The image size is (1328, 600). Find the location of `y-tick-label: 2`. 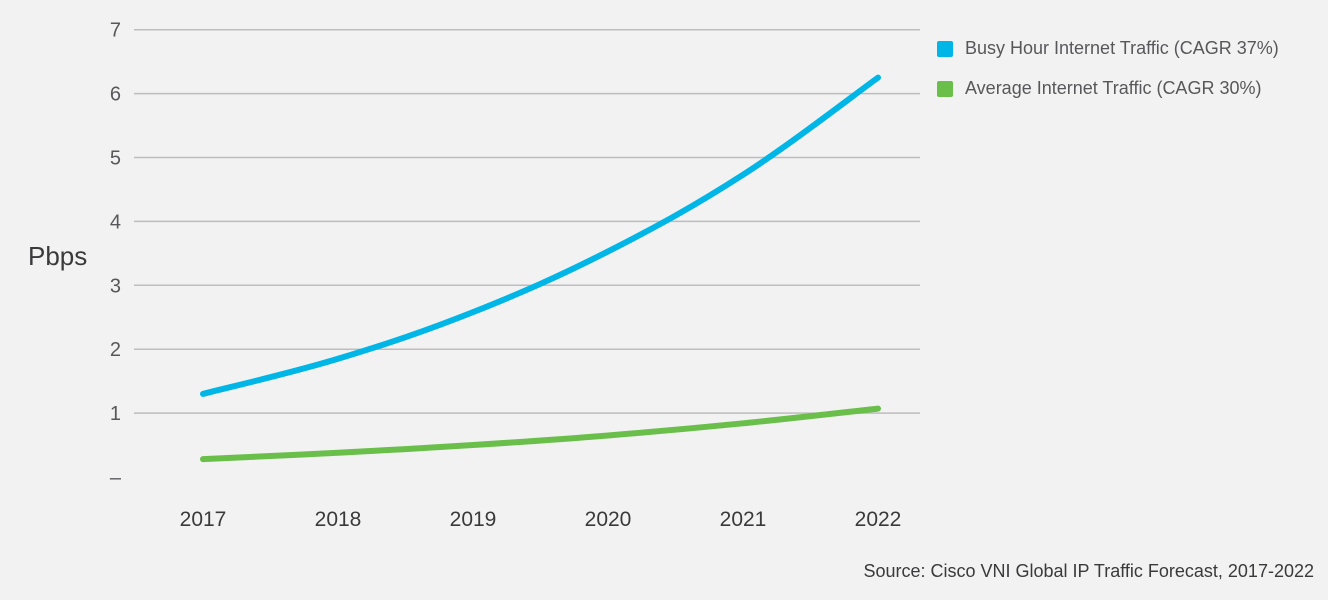

y-tick-label: 2 is located at coordinates (115, 350).